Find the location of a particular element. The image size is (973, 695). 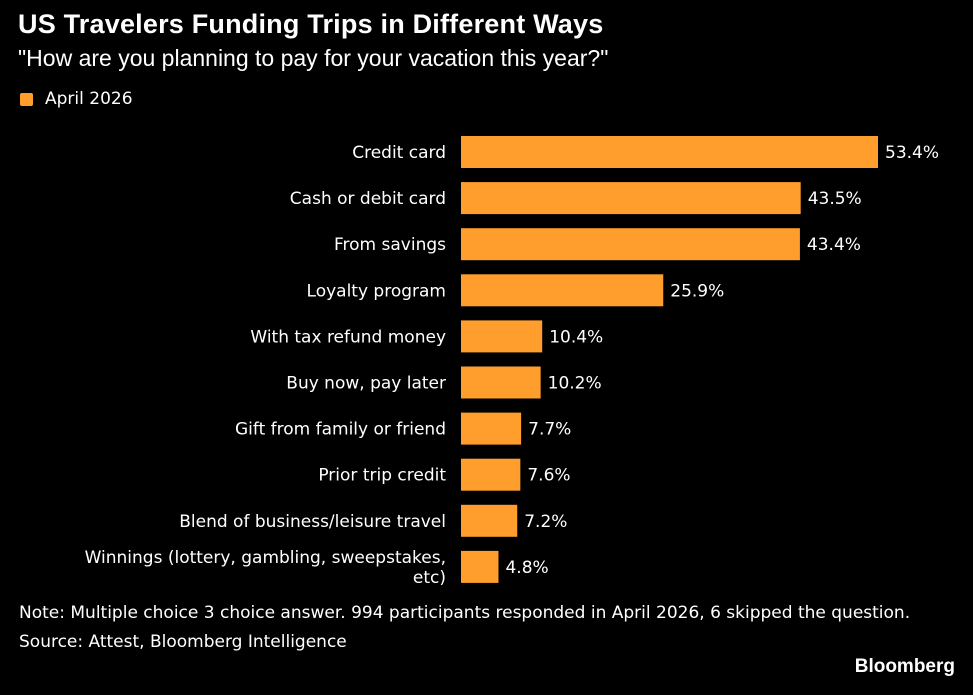

value-label-9: 7.2% is located at coordinates (545, 522).